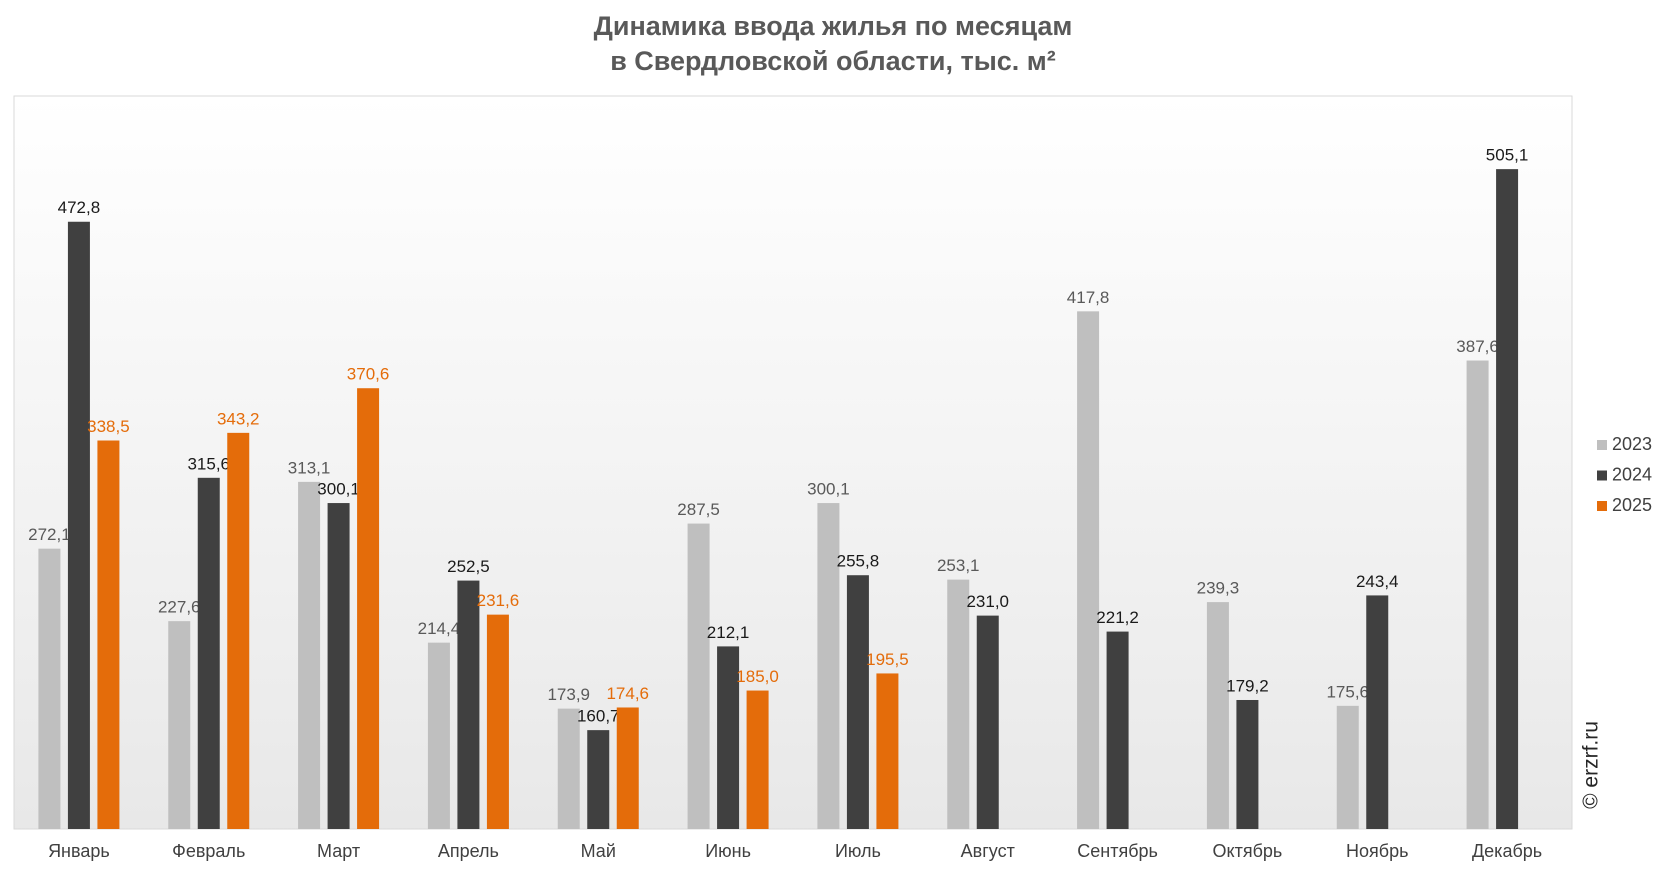 The height and width of the screenshot is (872, 1666). What do you see at coordinates (598, 716) in the screenshot?
I see `data-label: 160,7` at bounding box center [598, 716].